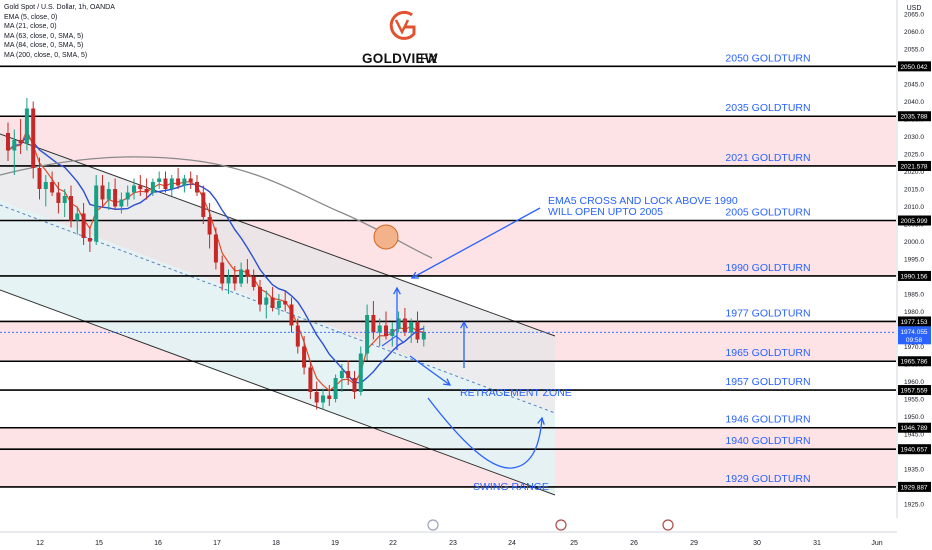 The image size is (932, 550). I want to click on level-tag-10: 1929.887, so click(913, 487).